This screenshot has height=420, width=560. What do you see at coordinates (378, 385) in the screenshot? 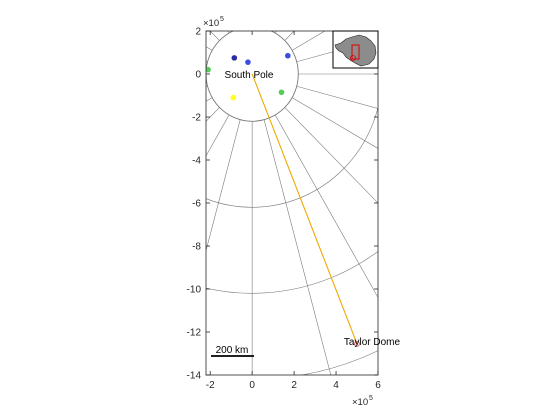
I see `x-tick-label: 6` at bounding box center [378, 385].